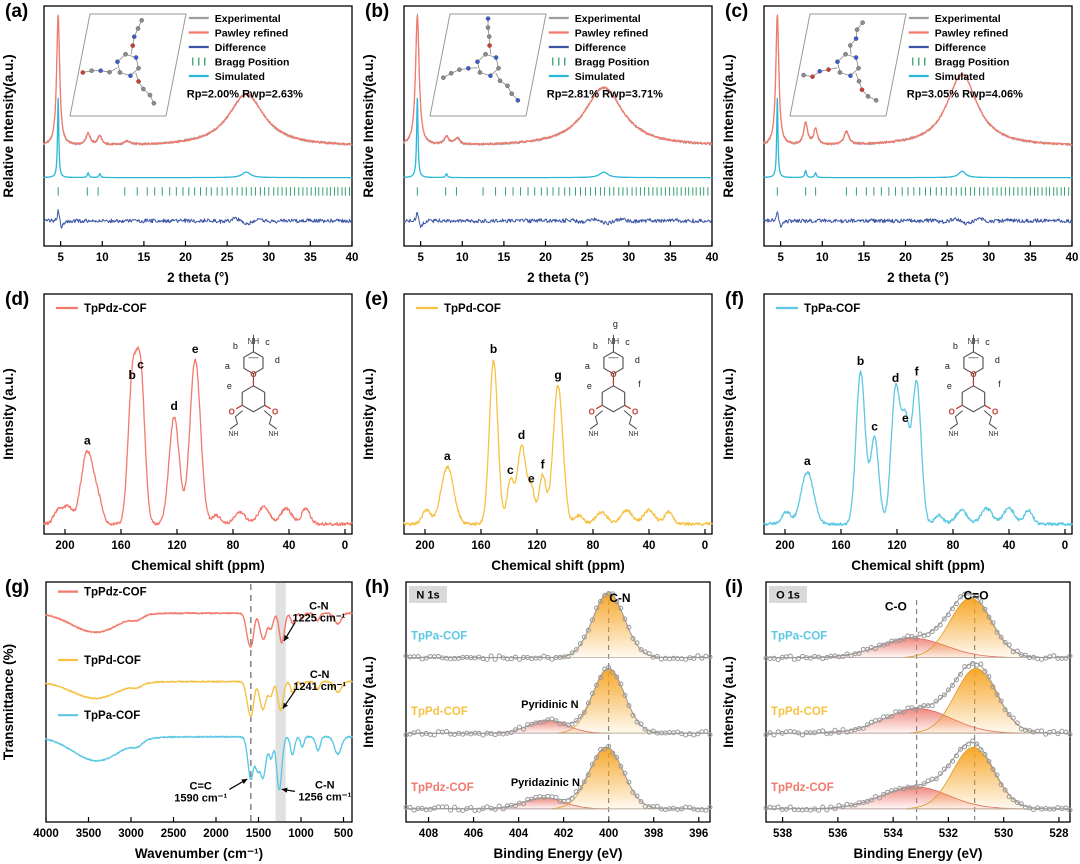 This screenshot has width=1080, height=864. Describe the element at coordinates (377, 587) in the screenshot. I see `panel-label-h: (h)` at that location.